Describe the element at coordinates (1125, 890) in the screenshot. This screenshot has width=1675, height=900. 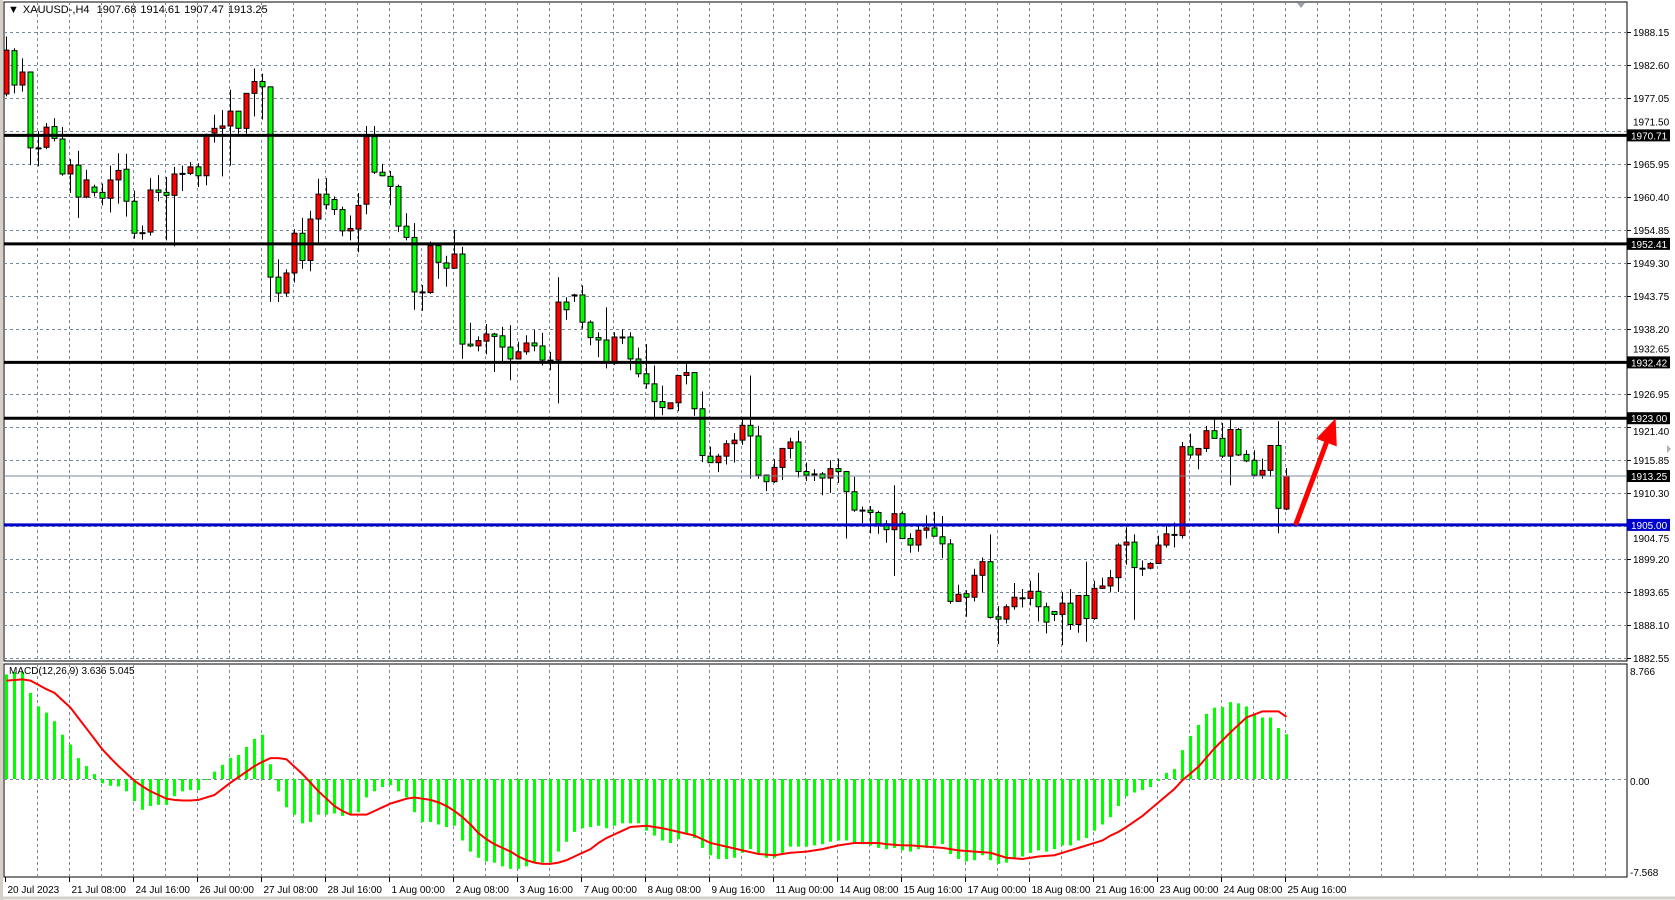
I see `time-tick-label: 21 Aug 16:00` at that location.